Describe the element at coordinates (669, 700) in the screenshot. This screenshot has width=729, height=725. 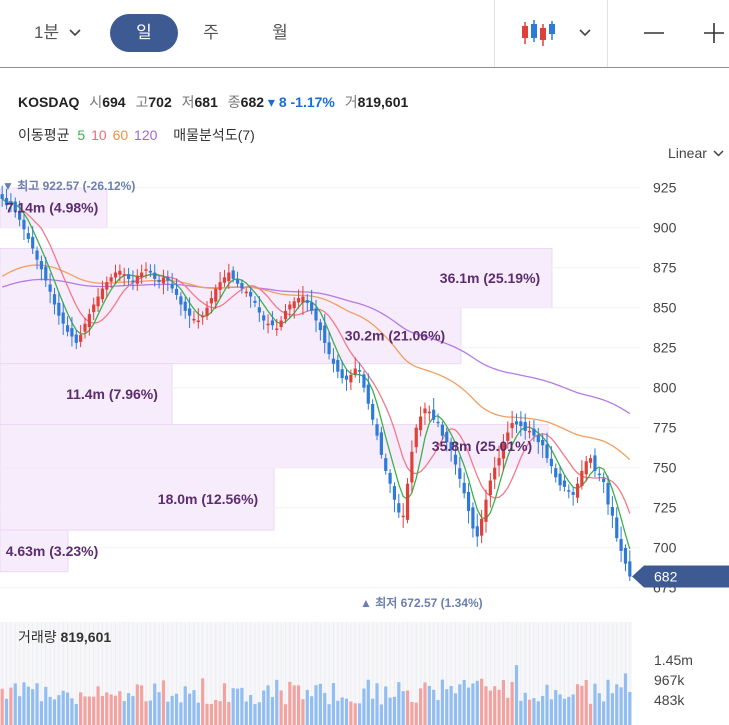
I see `volume-axis-label: 483k` at that location.